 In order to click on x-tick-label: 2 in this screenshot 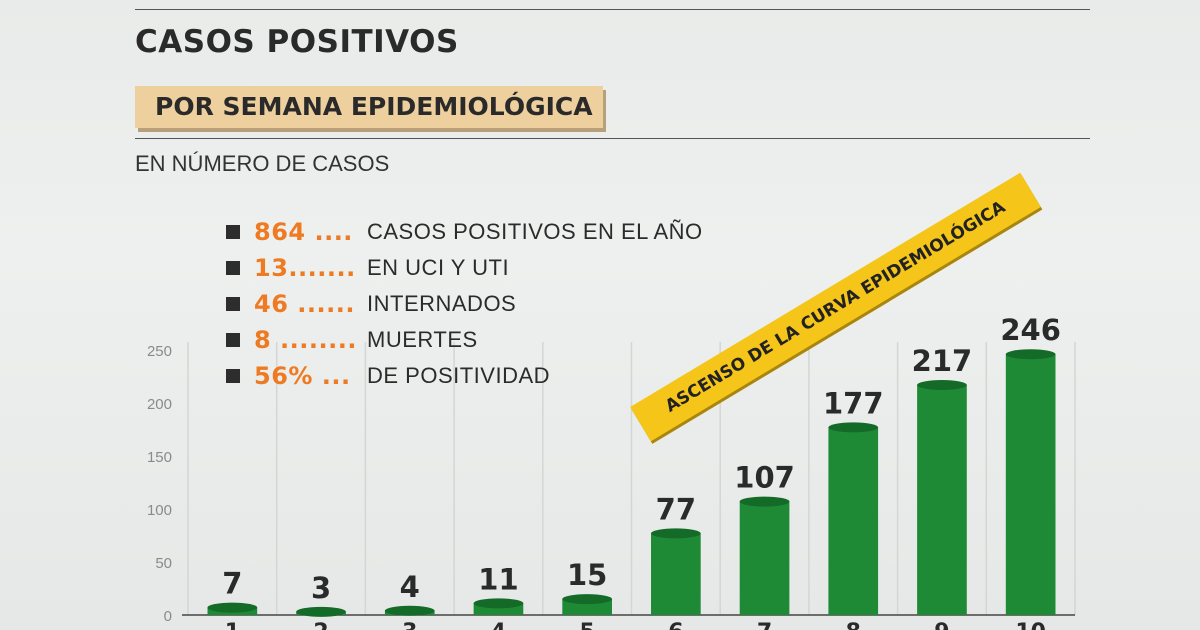, I will do `click(320, 625)`.